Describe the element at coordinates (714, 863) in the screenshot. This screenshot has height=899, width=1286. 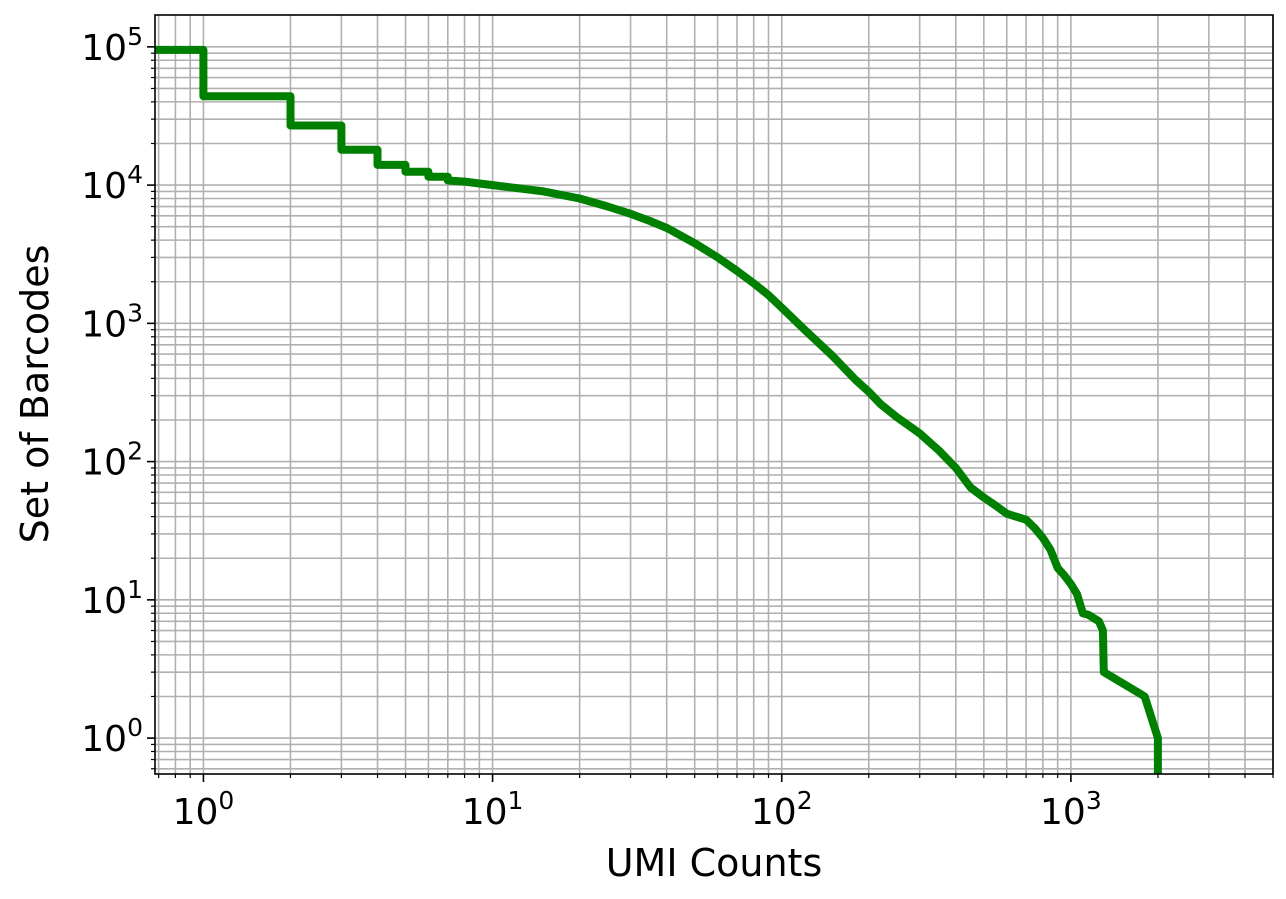
I see `x-axis-label: UMI Counts` at that location.